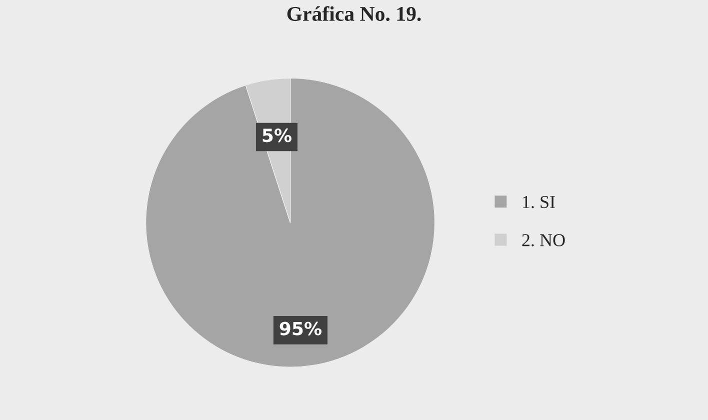 The width and height of the screenshot is (708, 420). Describe the element at coordinates (543, 240) in the screenshot. I see `legend-label: 2. NO` at that location.